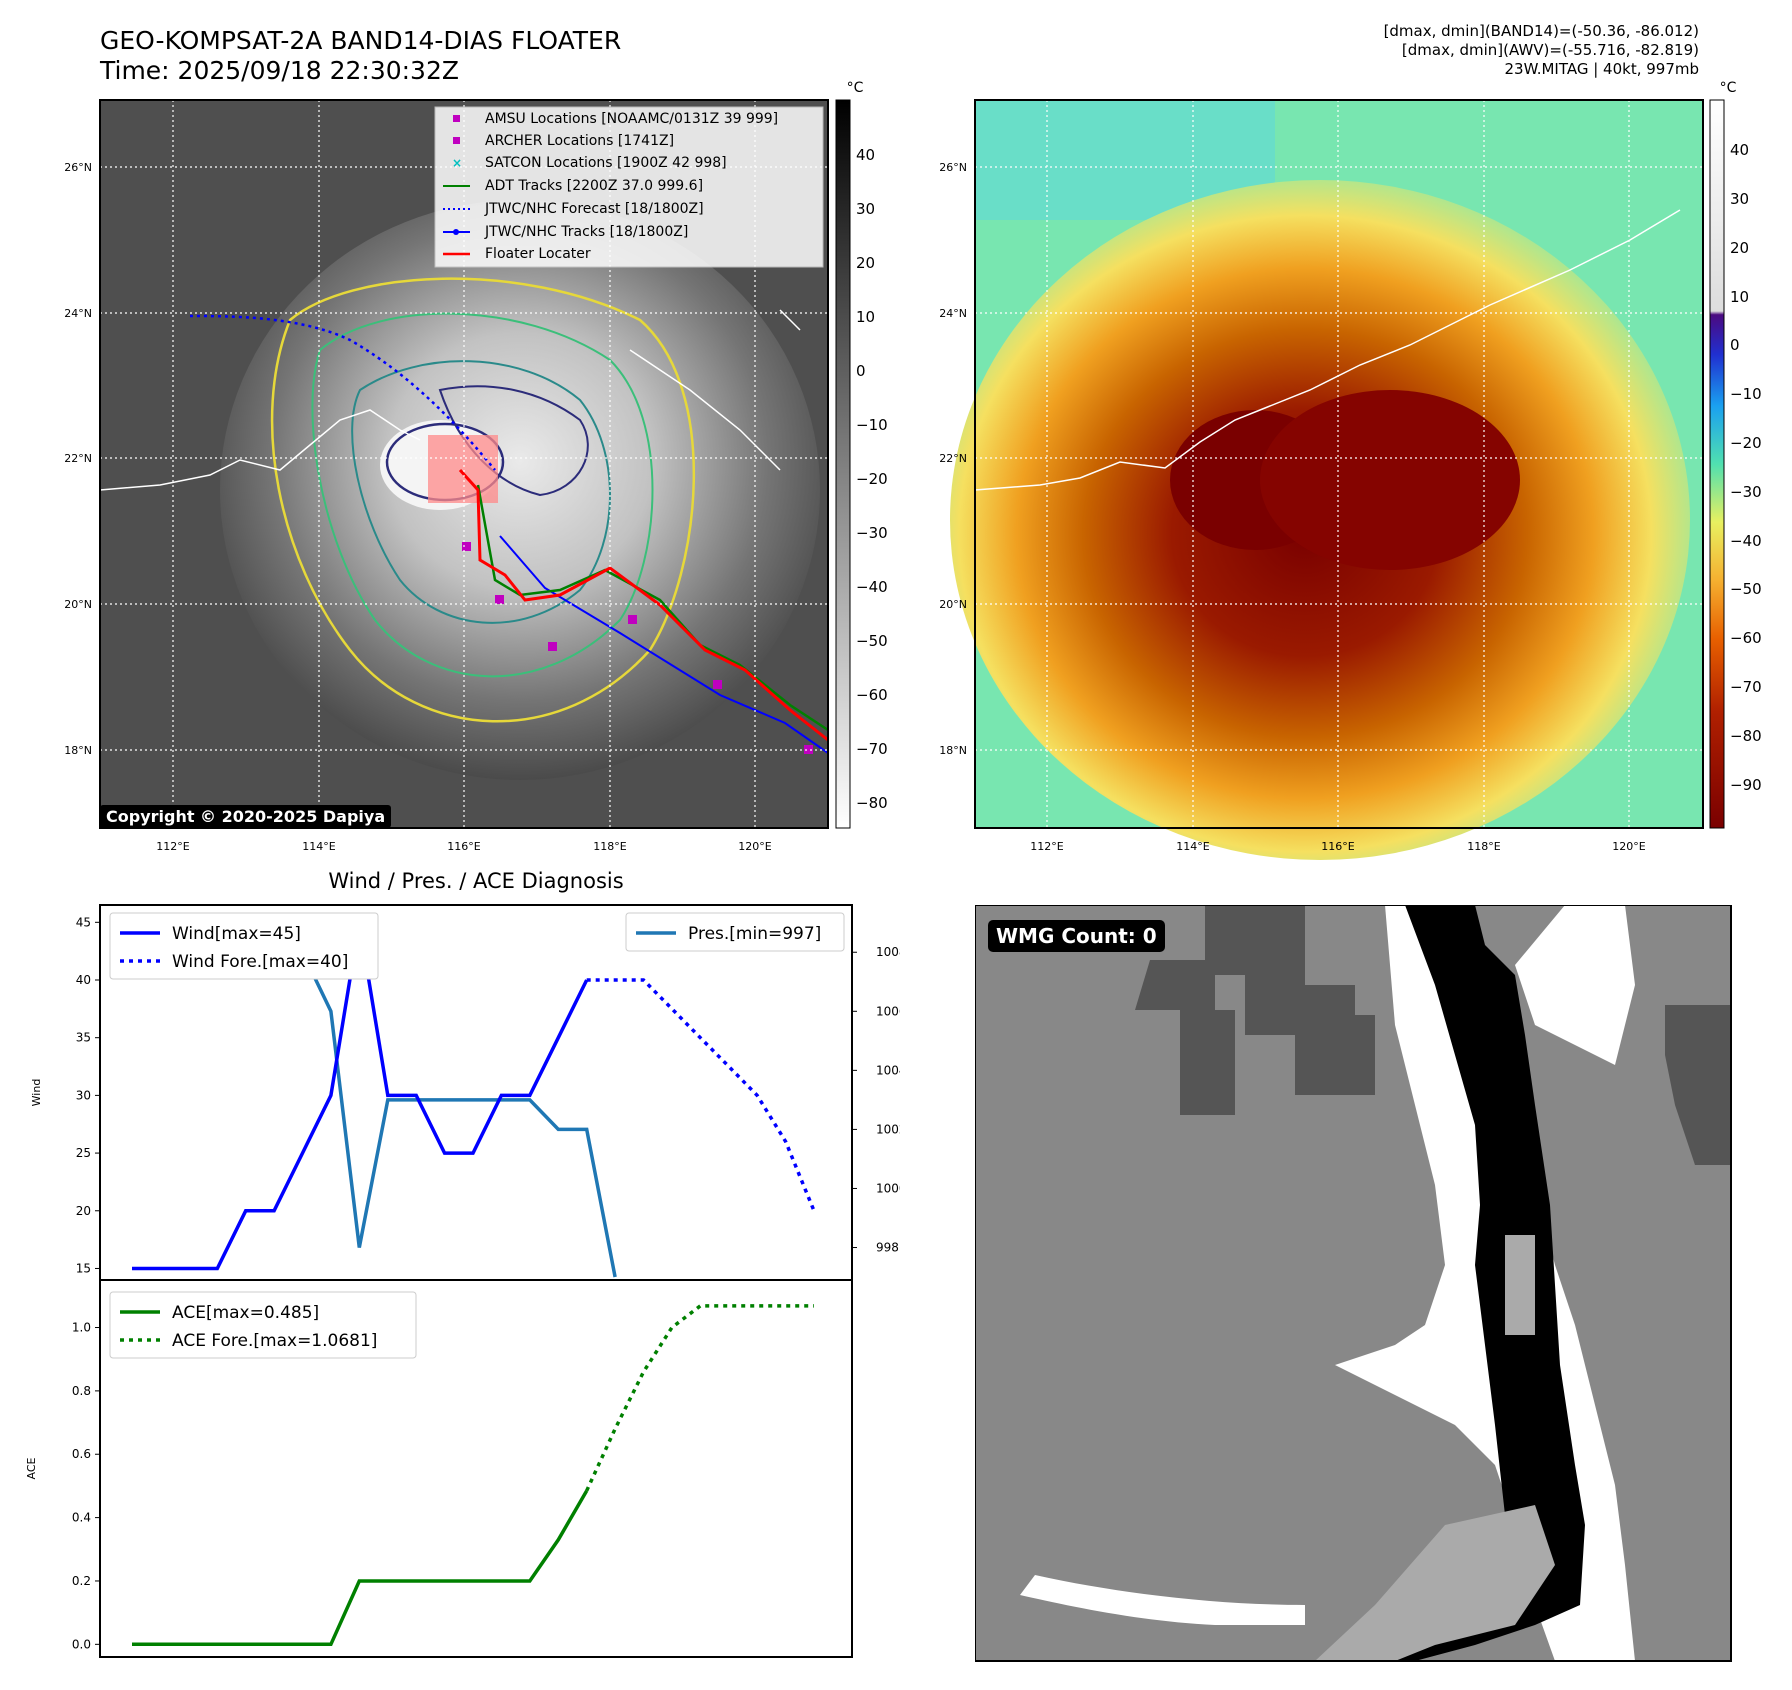 The image size is (1792, 1690). I want to click on lat-tick: 18°N, so click(78, 750).